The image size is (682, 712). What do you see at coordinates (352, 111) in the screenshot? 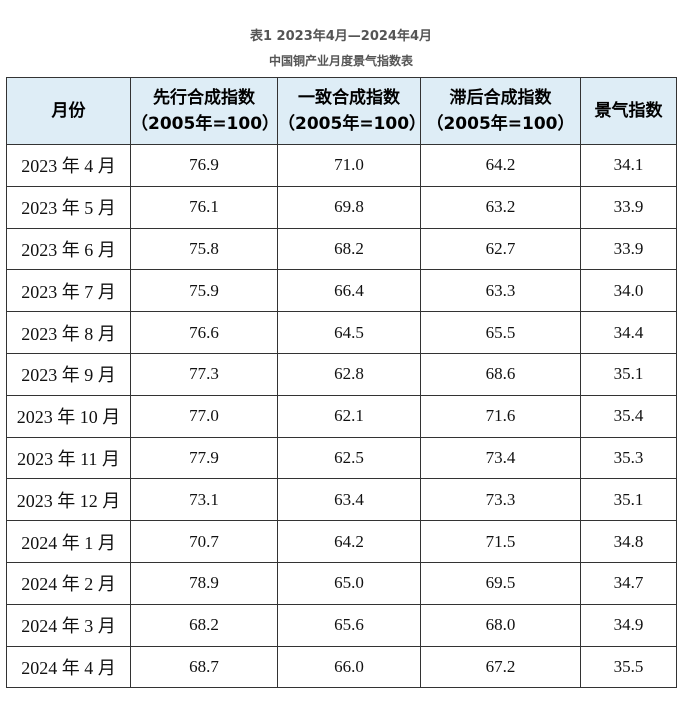
I see `header-cell: 一致合成指数 （2005年=100）` at bounding box center [352, 111].